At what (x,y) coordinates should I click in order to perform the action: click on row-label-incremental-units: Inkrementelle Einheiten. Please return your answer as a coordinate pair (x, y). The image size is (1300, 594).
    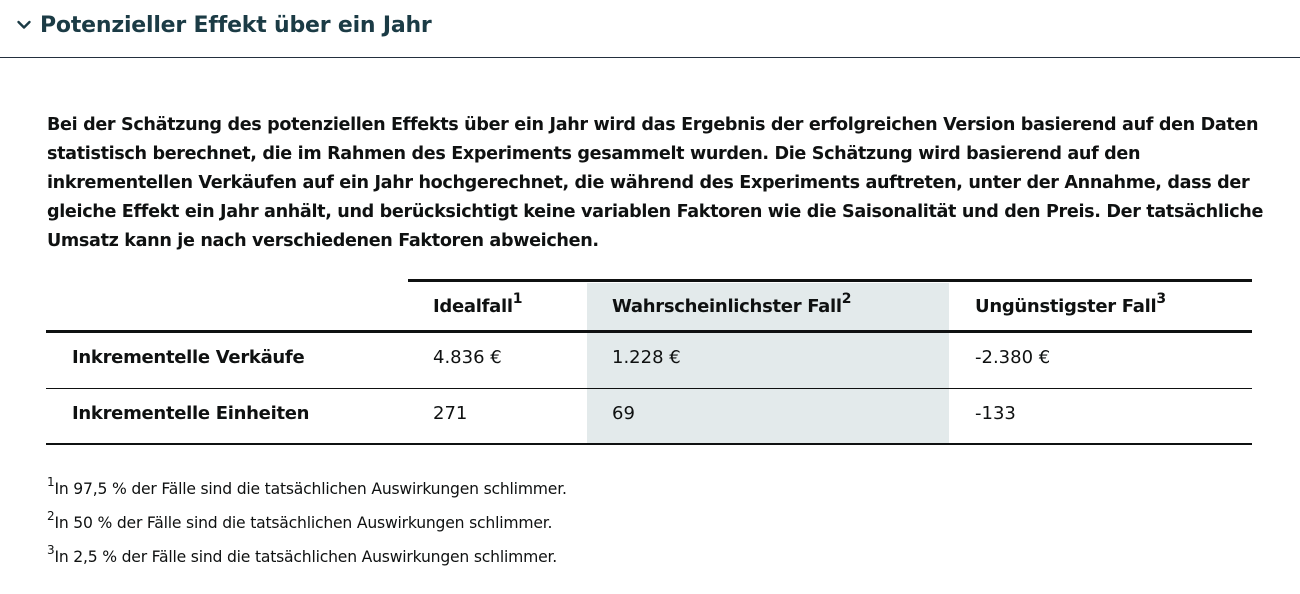
    Looking at the image, I should click on (191, 413).